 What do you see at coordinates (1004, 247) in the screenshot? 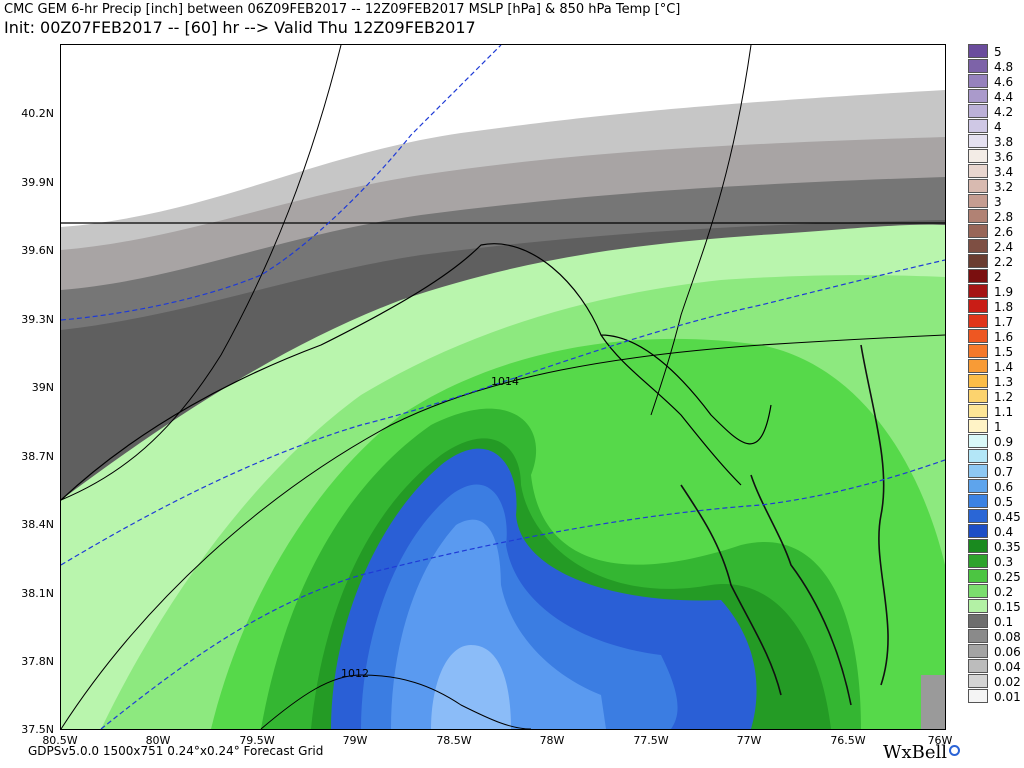
I see `scale-label: 2.4` at bounding box center [1004, 247].